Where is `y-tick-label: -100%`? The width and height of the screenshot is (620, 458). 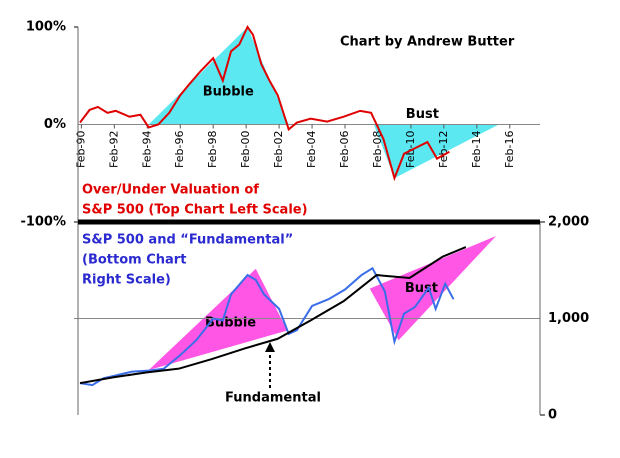
y-tick-label: -100% is located at coordinates (43, 222).